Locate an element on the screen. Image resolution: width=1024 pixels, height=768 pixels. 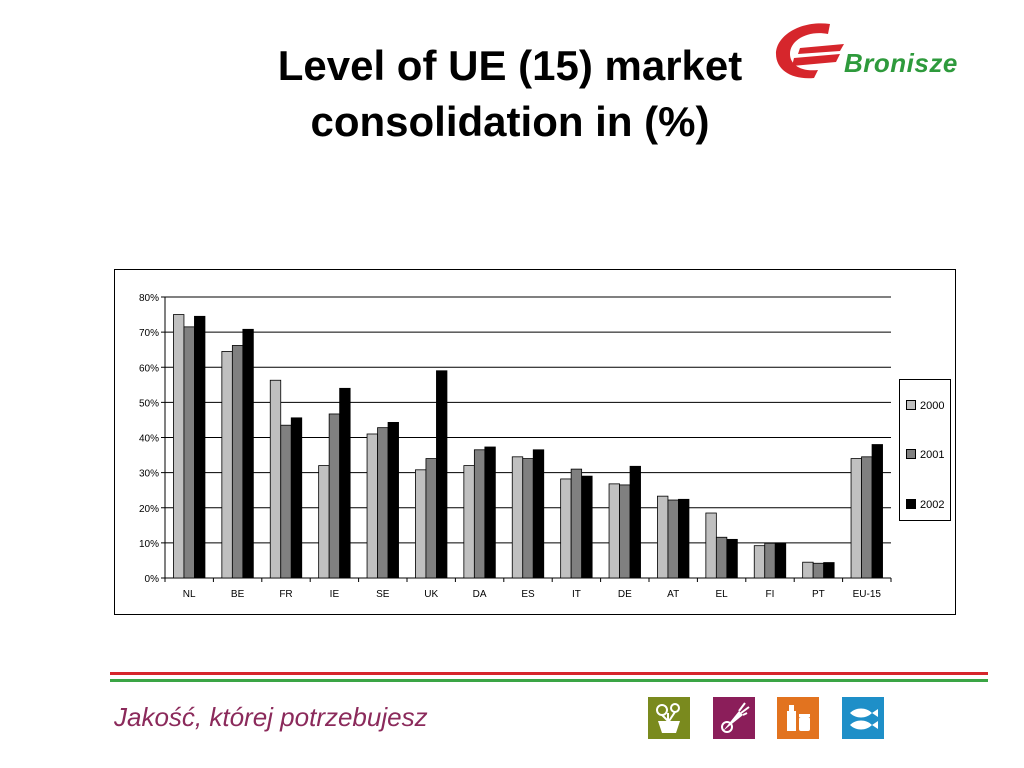
x-tick-label: FI is located at coordinates (770, 594).